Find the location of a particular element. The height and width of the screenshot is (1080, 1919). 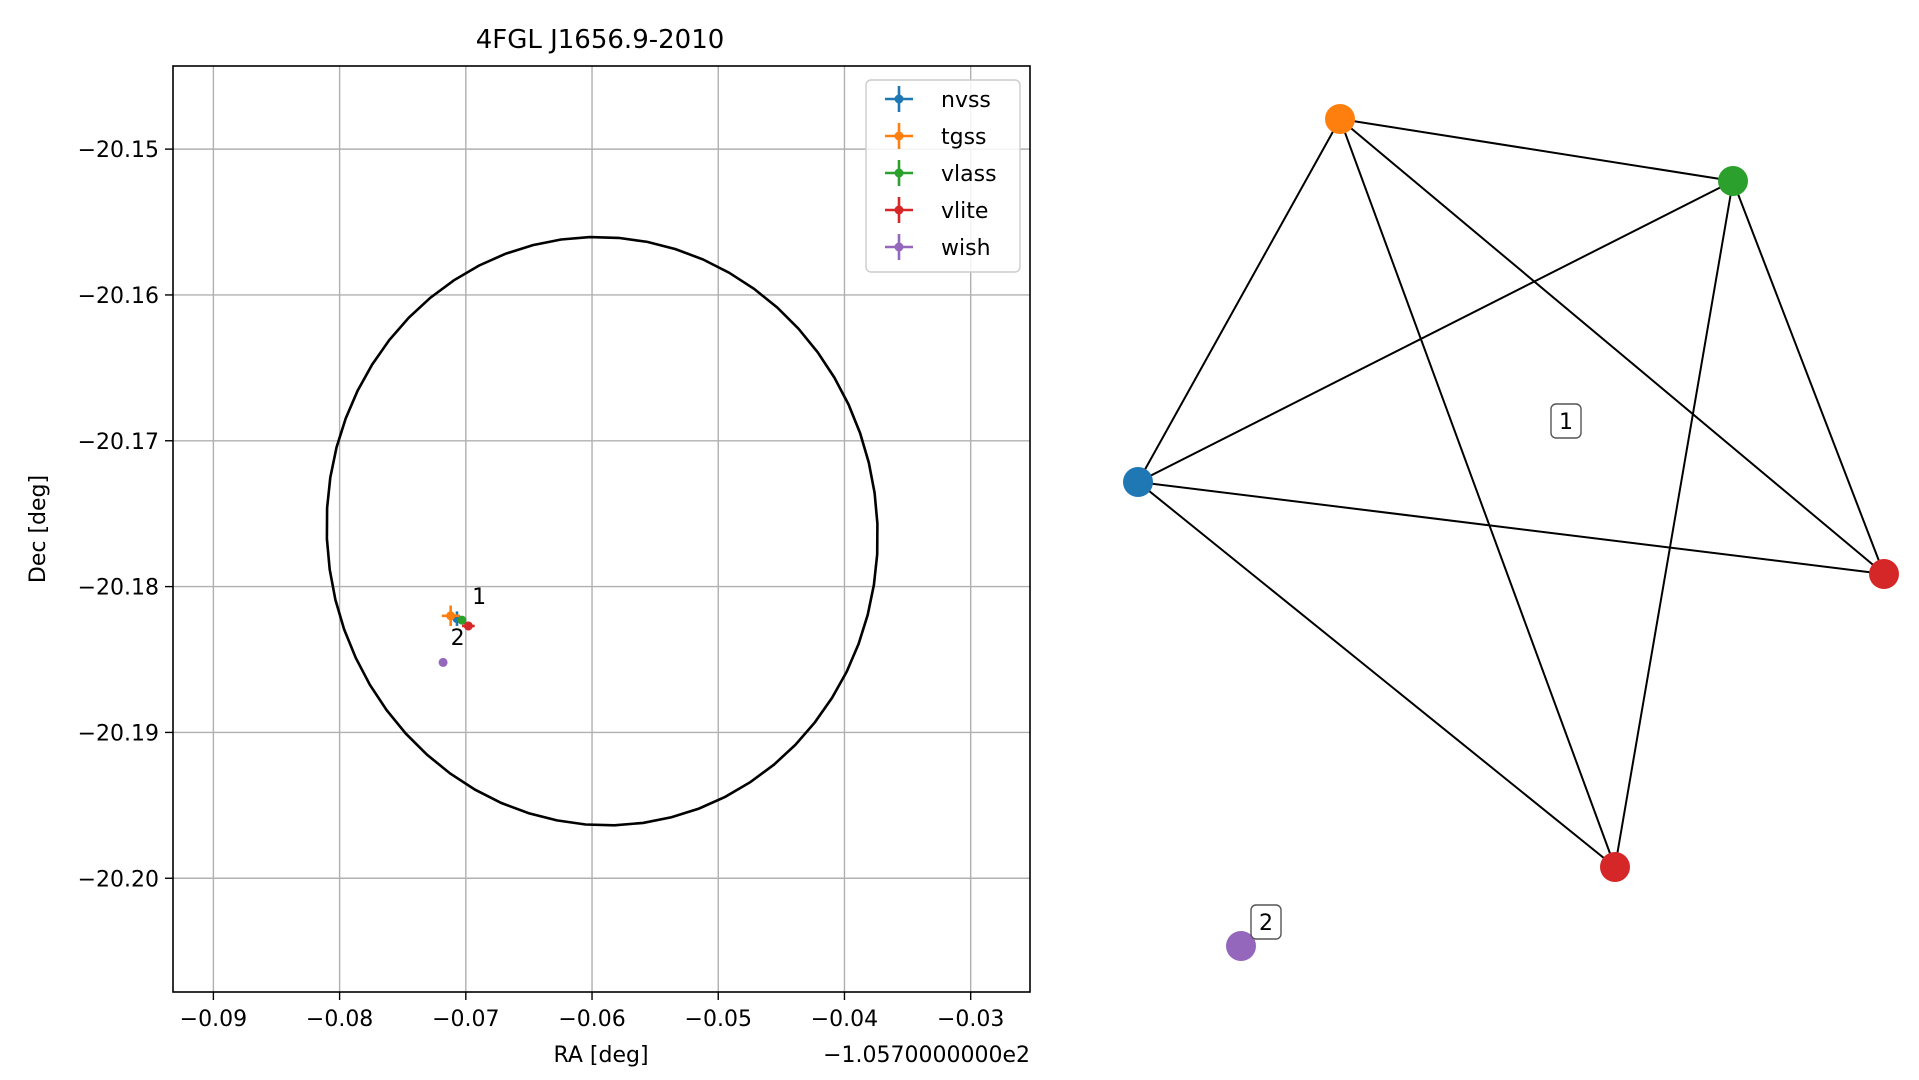

node-wish is located at coordinates (1241, 946).